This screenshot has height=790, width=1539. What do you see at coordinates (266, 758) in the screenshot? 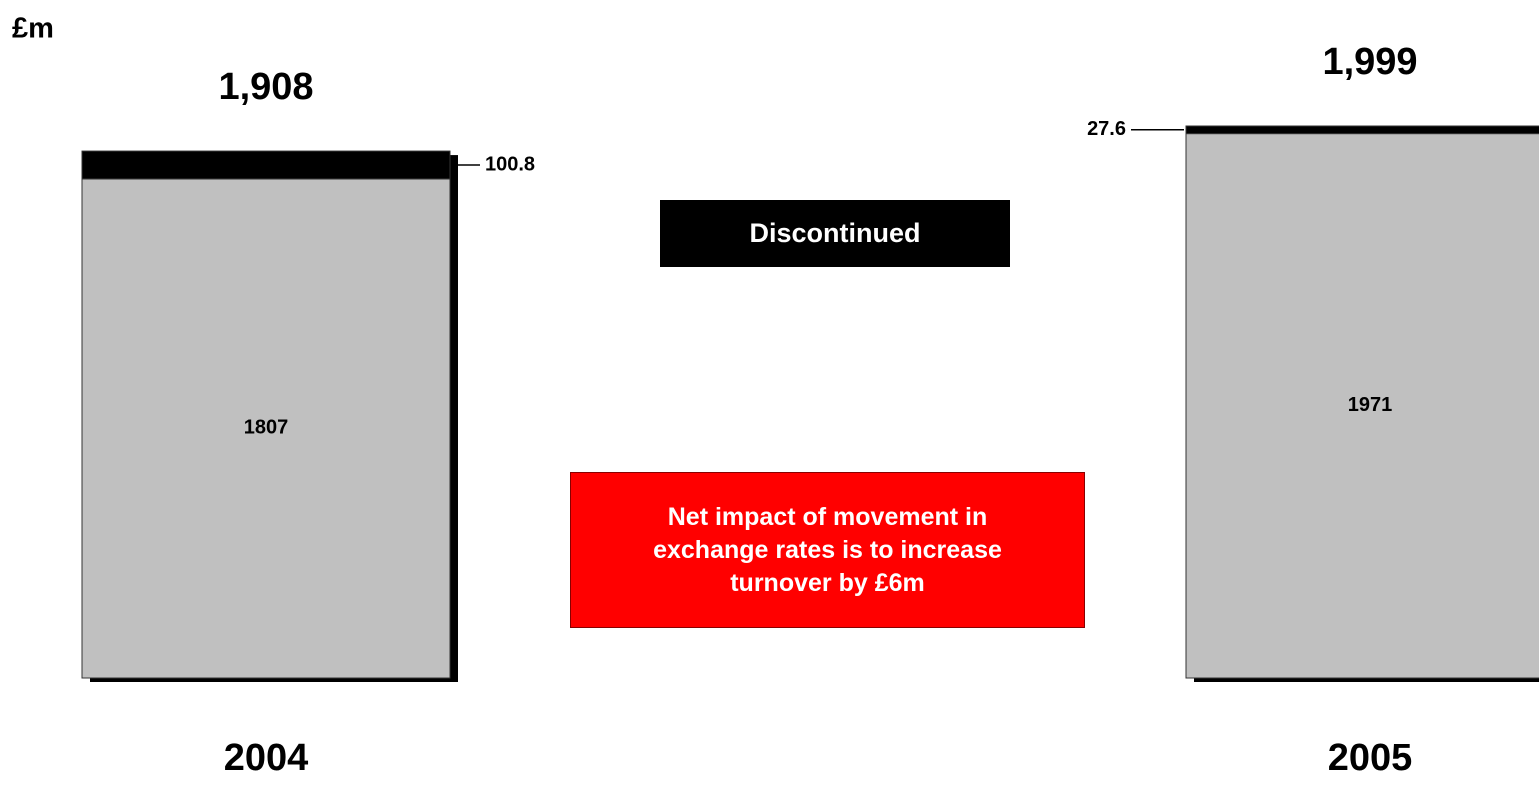
I see `x-tick-label: 2004` at bounding box center [266, 758].